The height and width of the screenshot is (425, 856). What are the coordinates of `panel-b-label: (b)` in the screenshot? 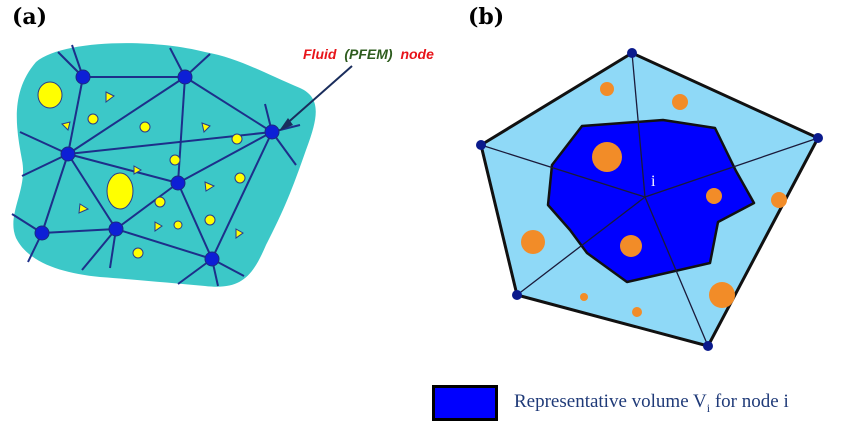 It's located at (486, 17).